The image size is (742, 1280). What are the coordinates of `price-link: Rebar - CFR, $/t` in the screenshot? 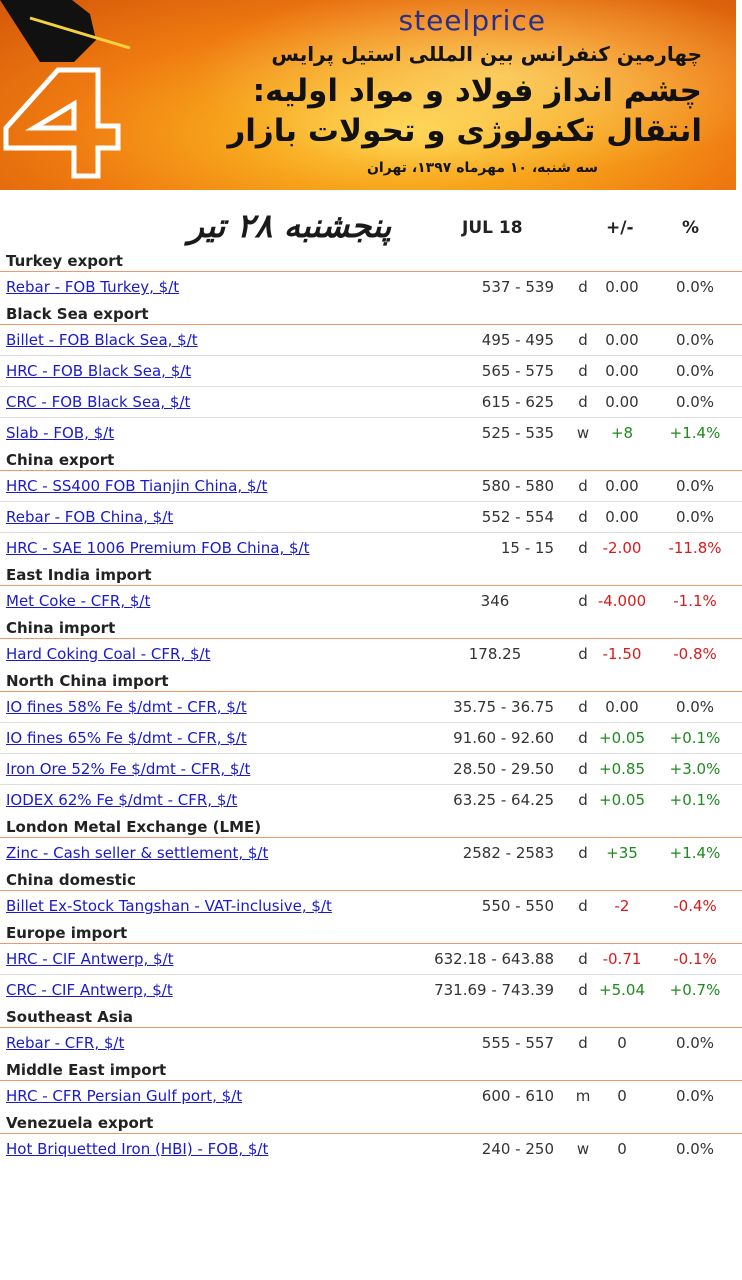 It's located at (65, 1043).